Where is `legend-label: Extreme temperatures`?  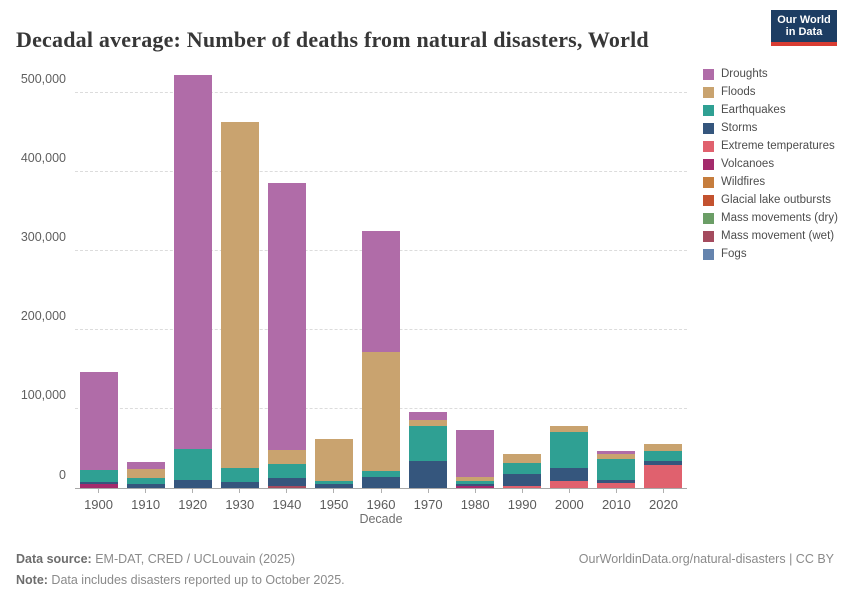 legend-label: Extreme temperatures is located at coordinates (778, 146).